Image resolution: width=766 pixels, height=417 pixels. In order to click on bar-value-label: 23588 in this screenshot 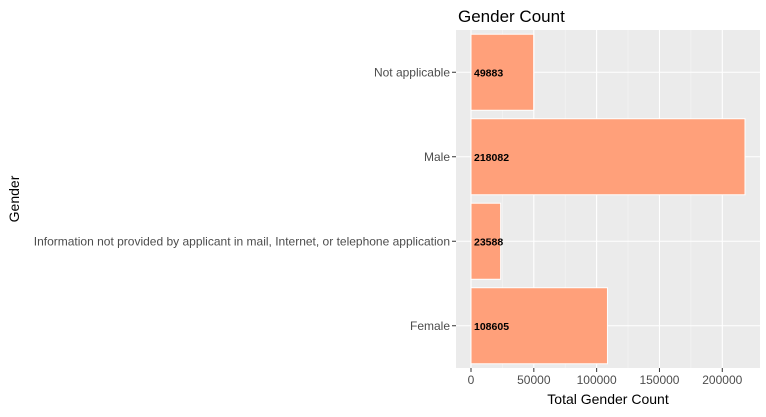, I will do `click(488, 242)`.